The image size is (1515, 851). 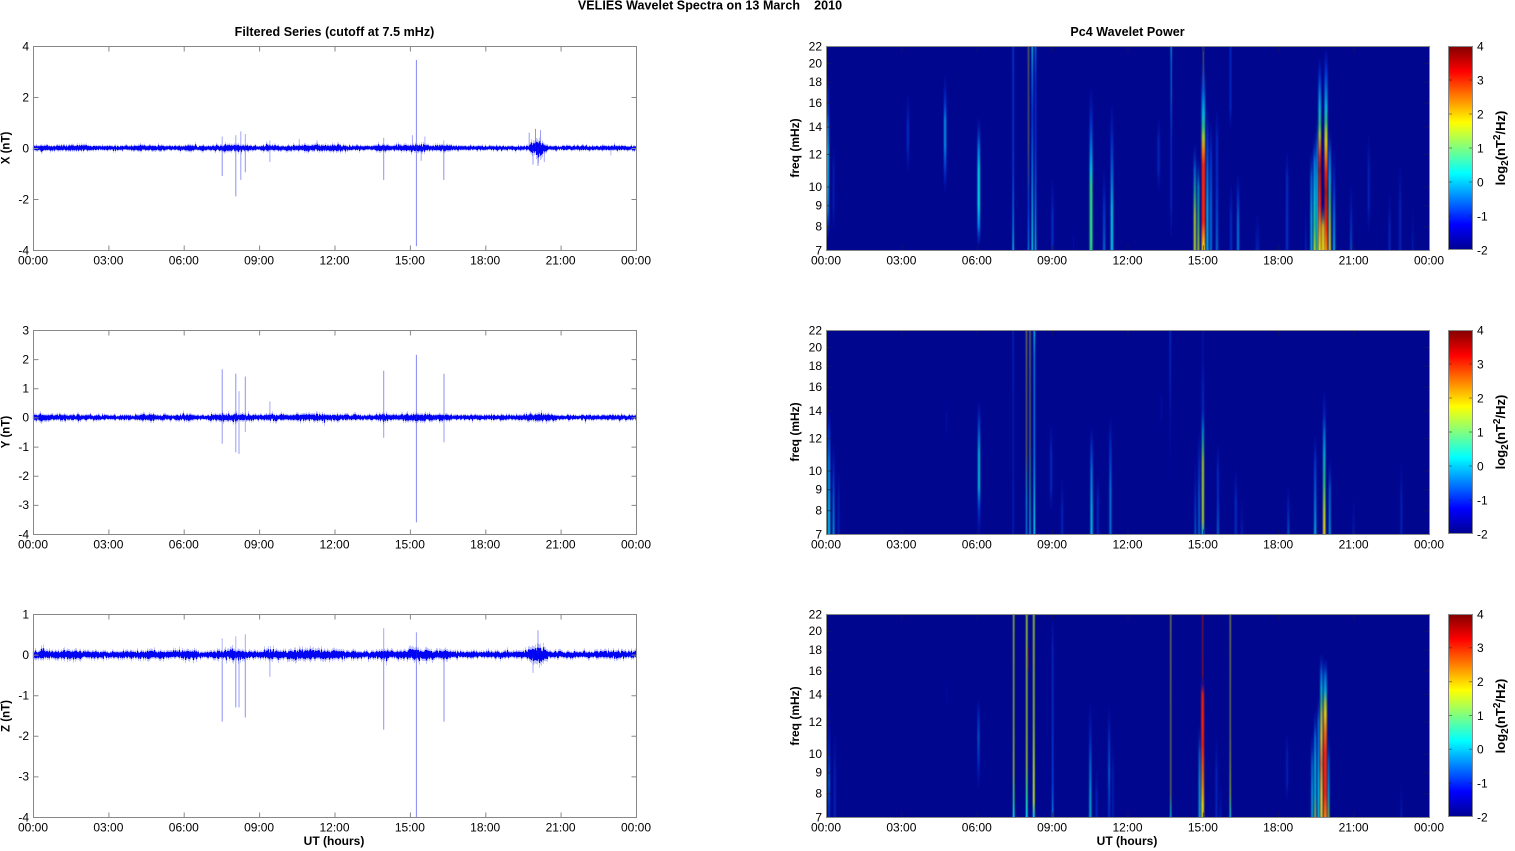 I want to click on svg-text: Z (nT), so click(x=7, y=716).